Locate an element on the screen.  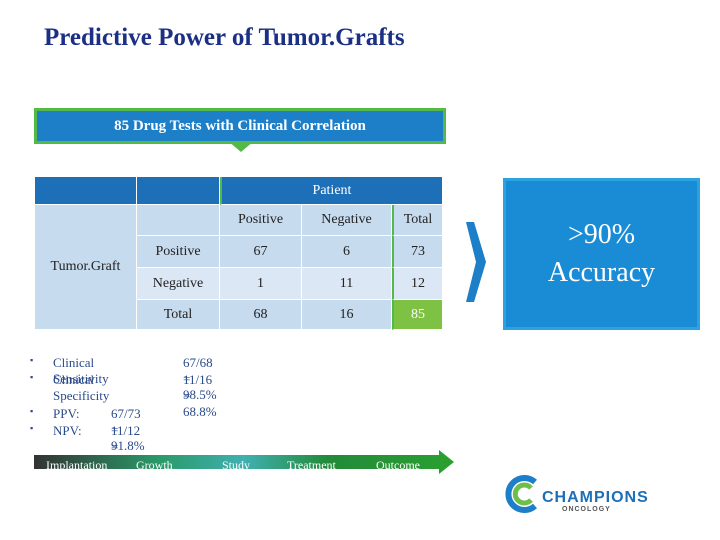
table-cell: 12 is located at coordinates (417, 284).